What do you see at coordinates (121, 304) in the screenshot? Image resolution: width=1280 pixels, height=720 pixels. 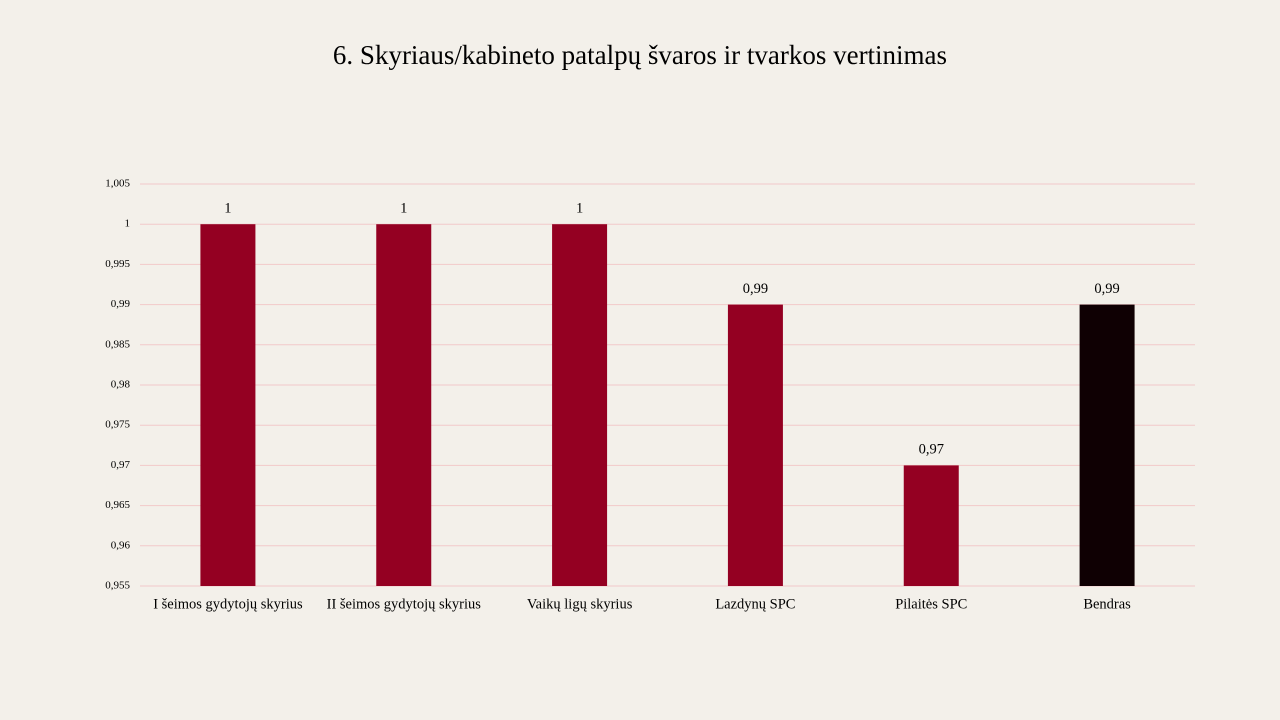 I see `y-tick-label: 0,99` at bounding box center [121, 304].